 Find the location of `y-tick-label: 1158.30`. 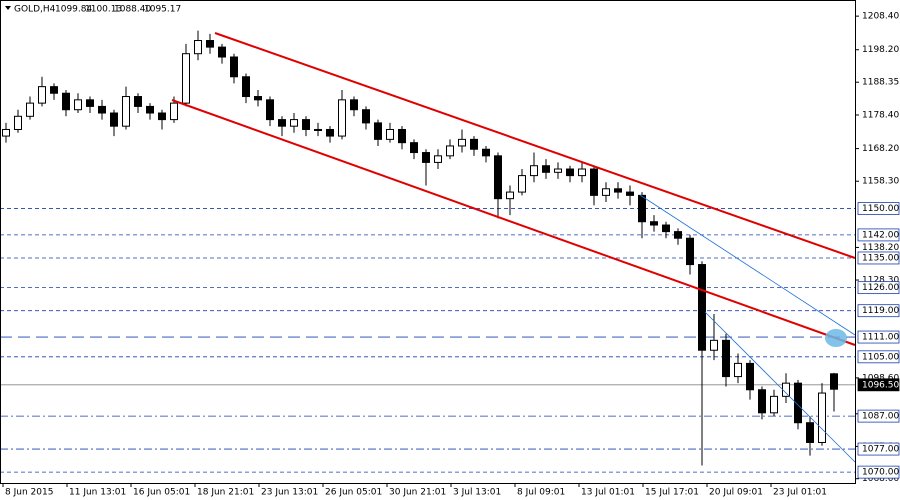

y-tick-label: 1158.30 is located at coordinates (880, 182).